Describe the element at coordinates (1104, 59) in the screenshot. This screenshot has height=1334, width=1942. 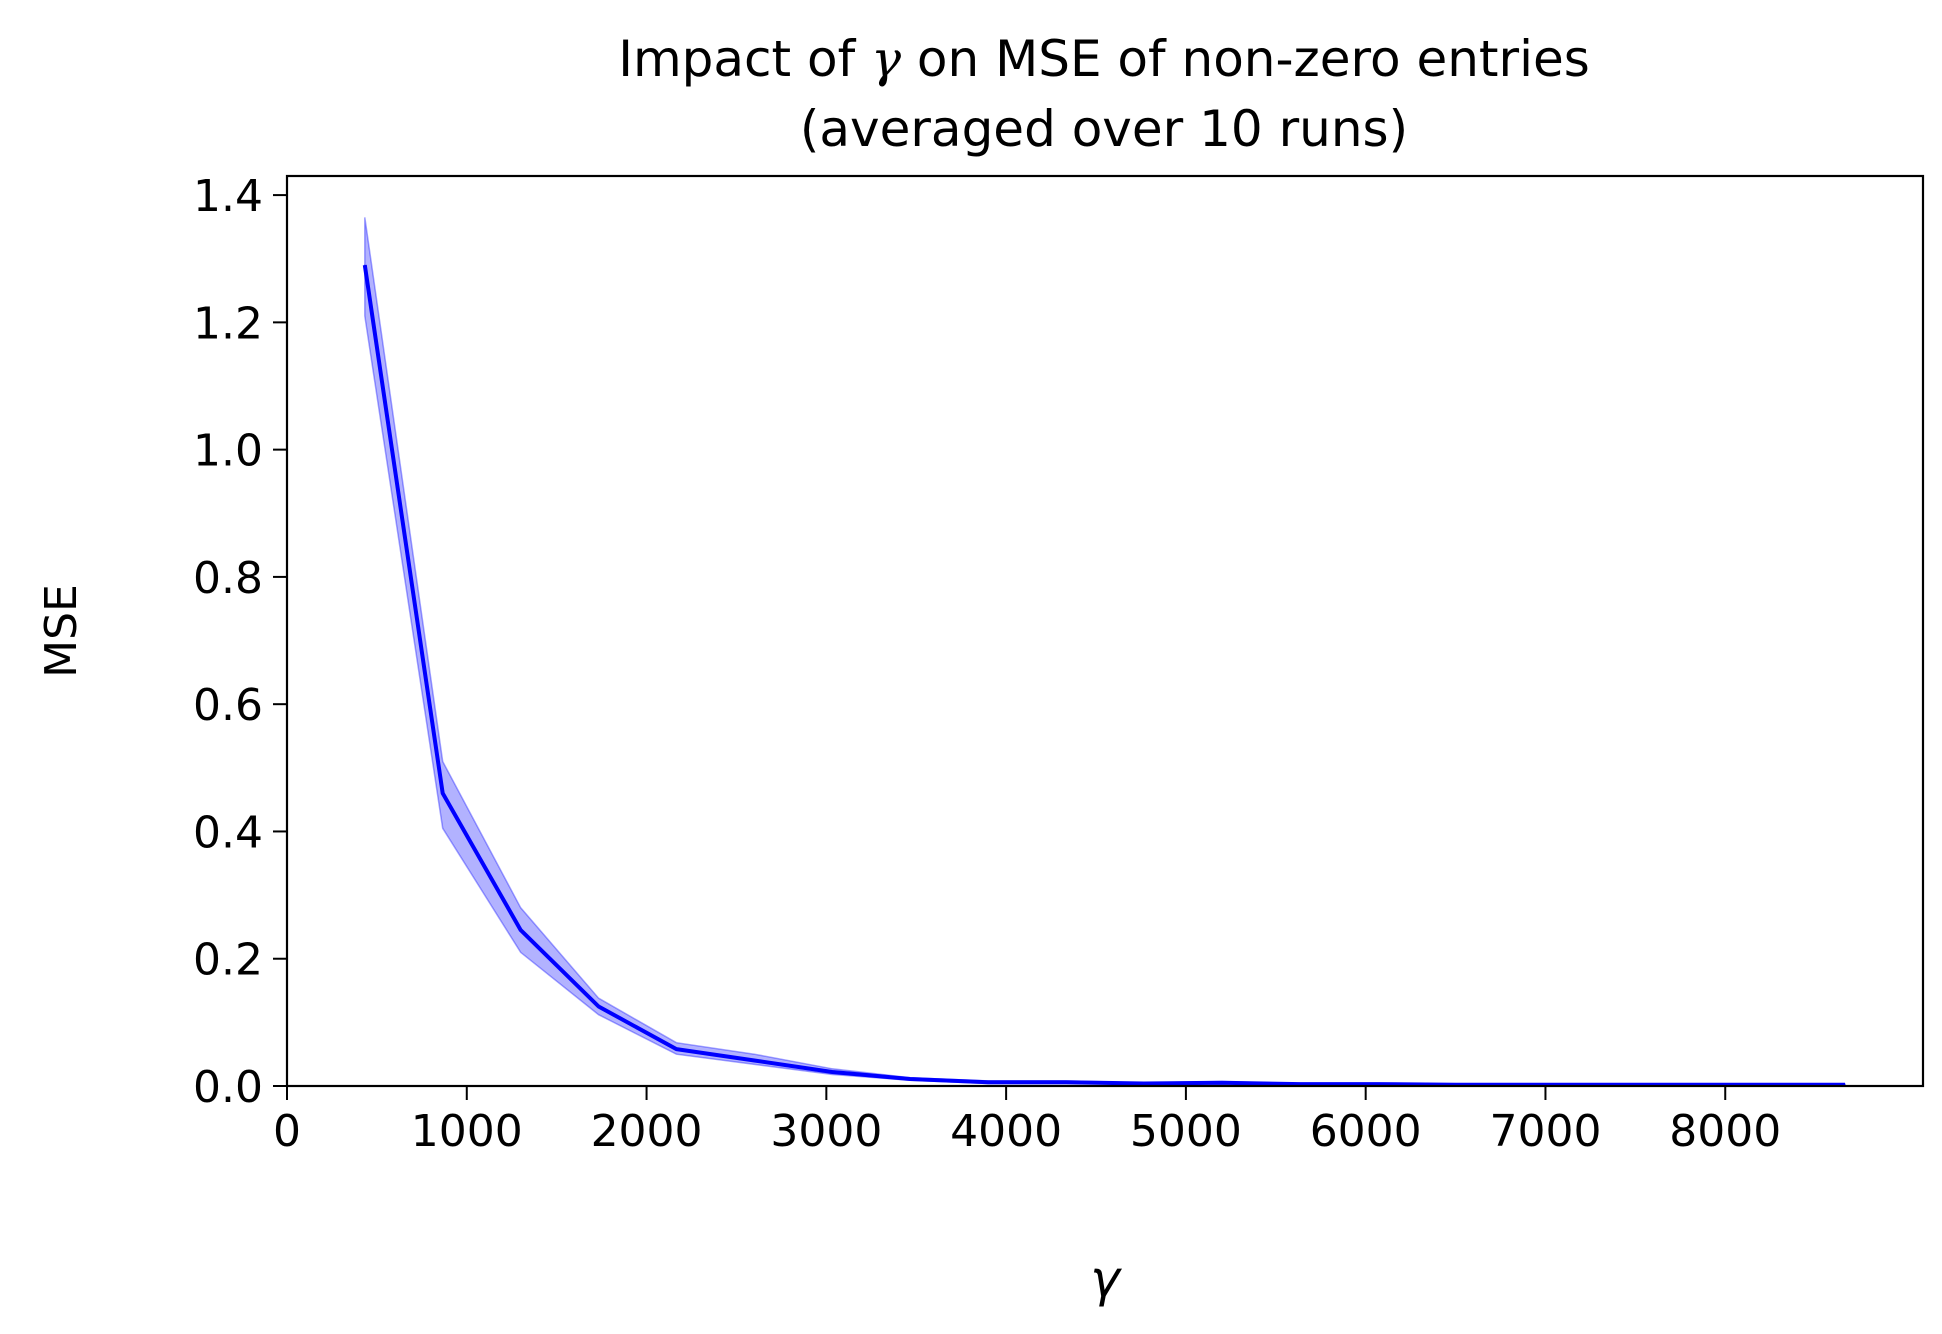
I see `chart-title-line1: Impact of γ on MSE of non-zero entries` at that location.